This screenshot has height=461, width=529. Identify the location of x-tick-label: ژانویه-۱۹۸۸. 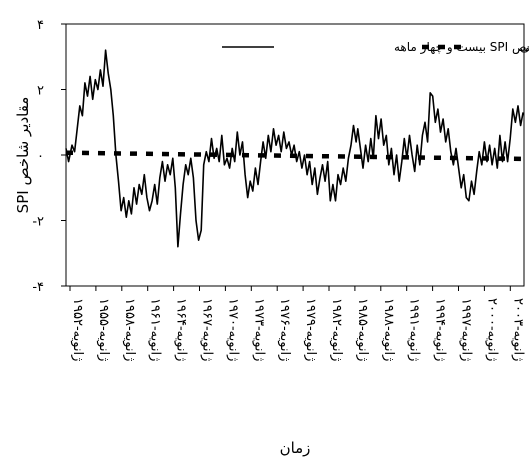
(388, 329).